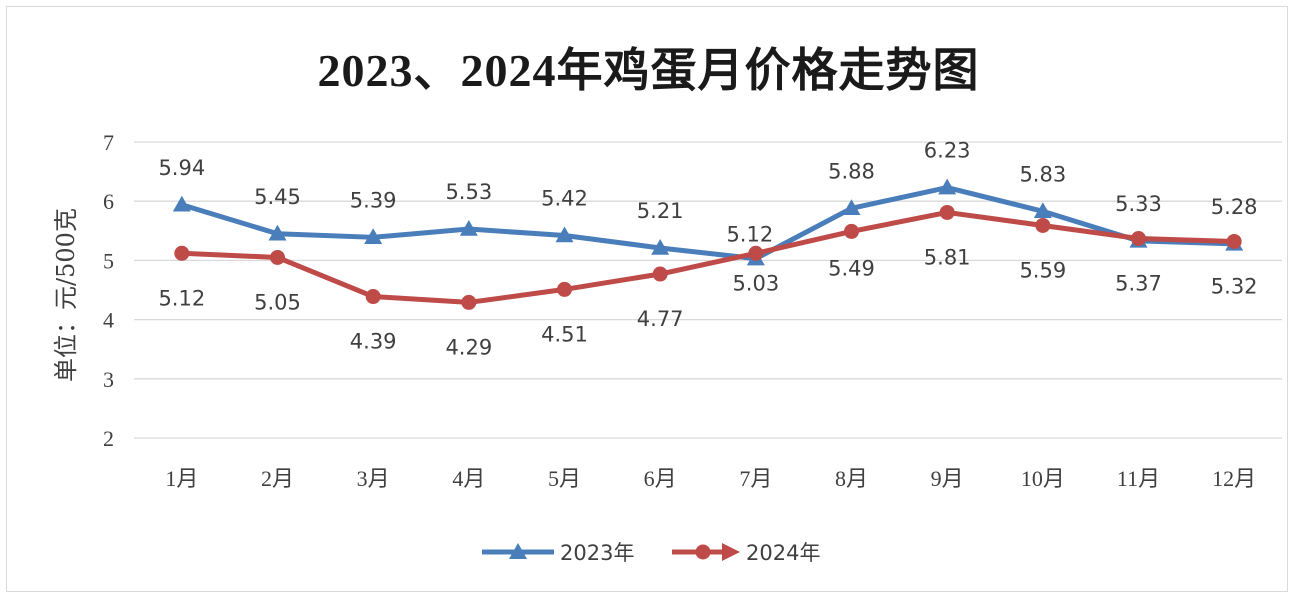 This screenshot has width=1297, height=605. Describe the element at coordinates (108, 260) in the screenshot. I see `y-tick-label: 5` at that location.